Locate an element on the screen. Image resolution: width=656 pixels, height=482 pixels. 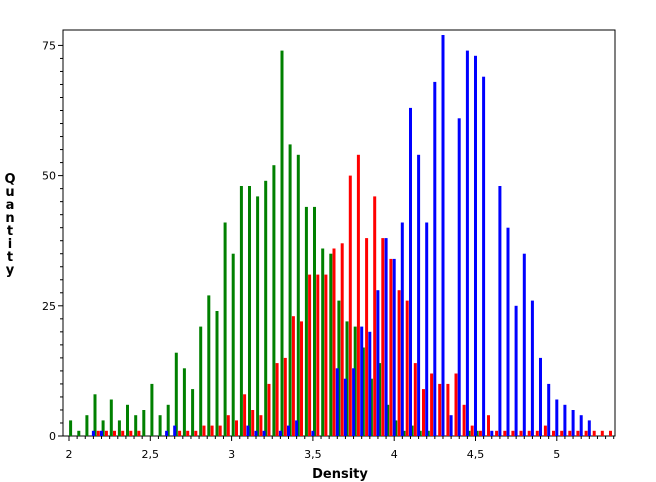
y-tick-label: 25 is located at coordinates (49, 306).